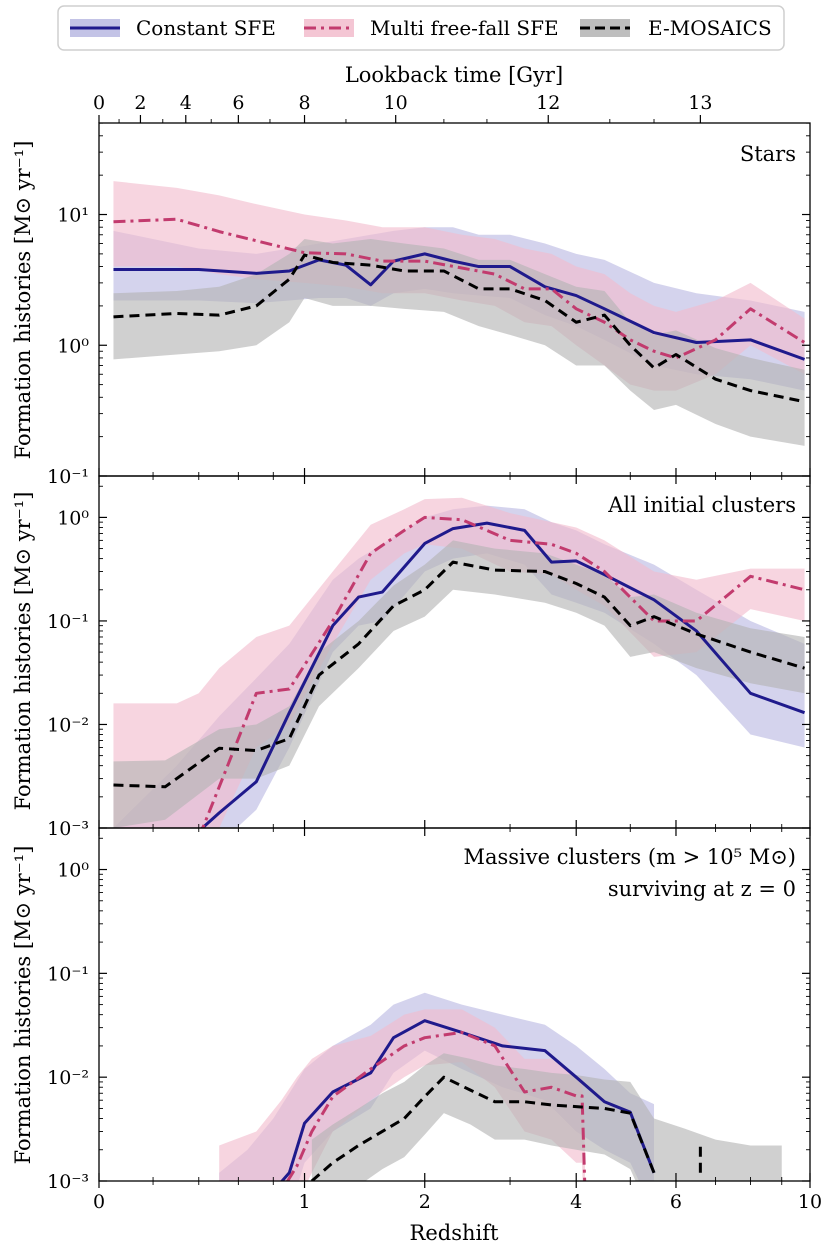  What do you see at coordinates (206, 28) in the screenshot?
I see `legend-label-constant: Constant SFE` at bounding box center [206, 28].